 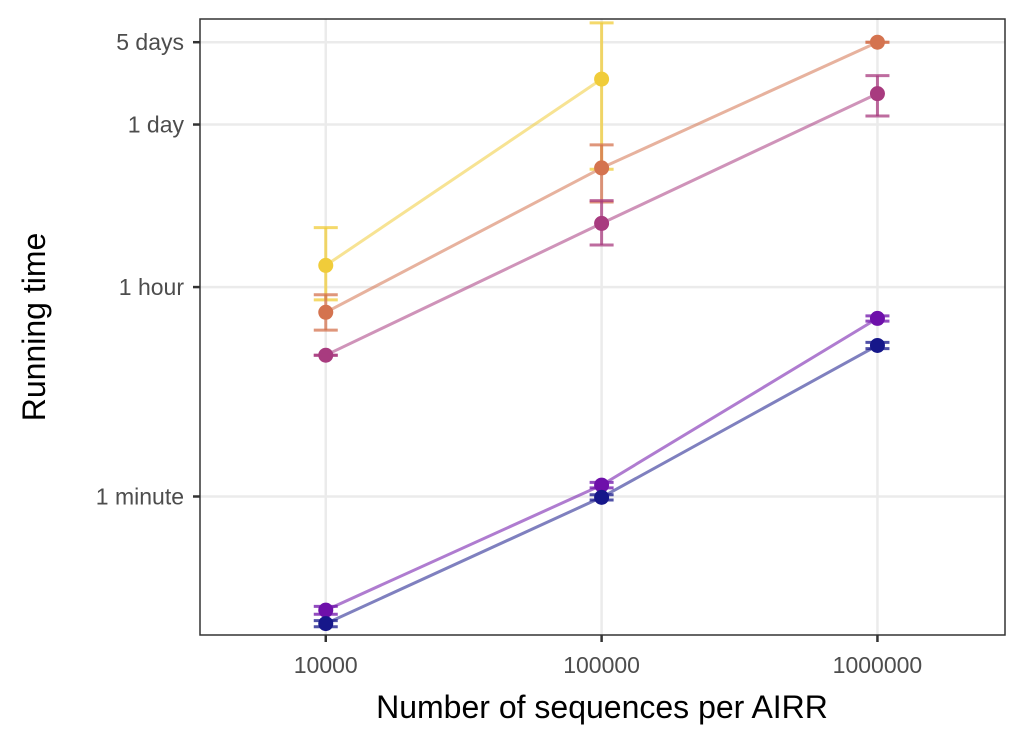 I want to click on series-1-line, so click(x=463, y=172).